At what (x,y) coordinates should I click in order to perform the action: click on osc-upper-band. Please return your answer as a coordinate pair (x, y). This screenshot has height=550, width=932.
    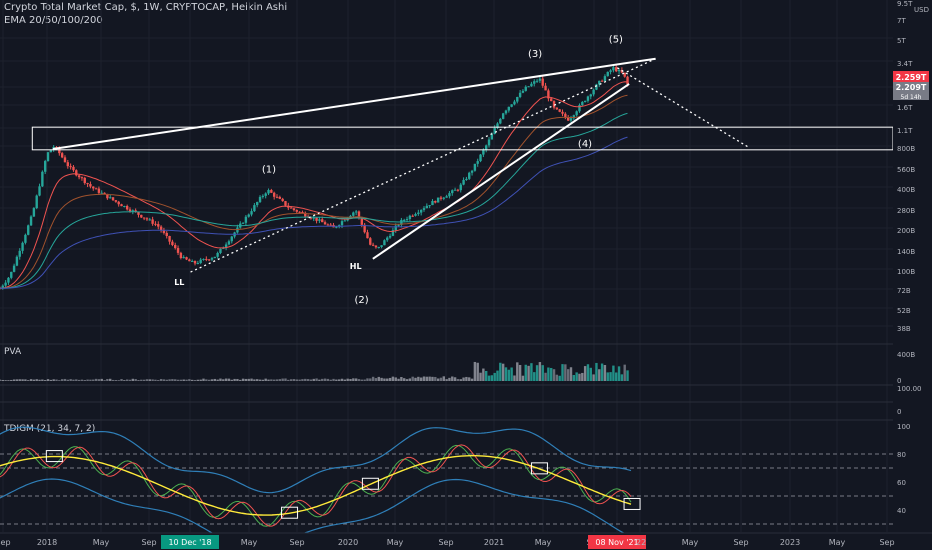
    Looking at the image, I should click on (316, 460).